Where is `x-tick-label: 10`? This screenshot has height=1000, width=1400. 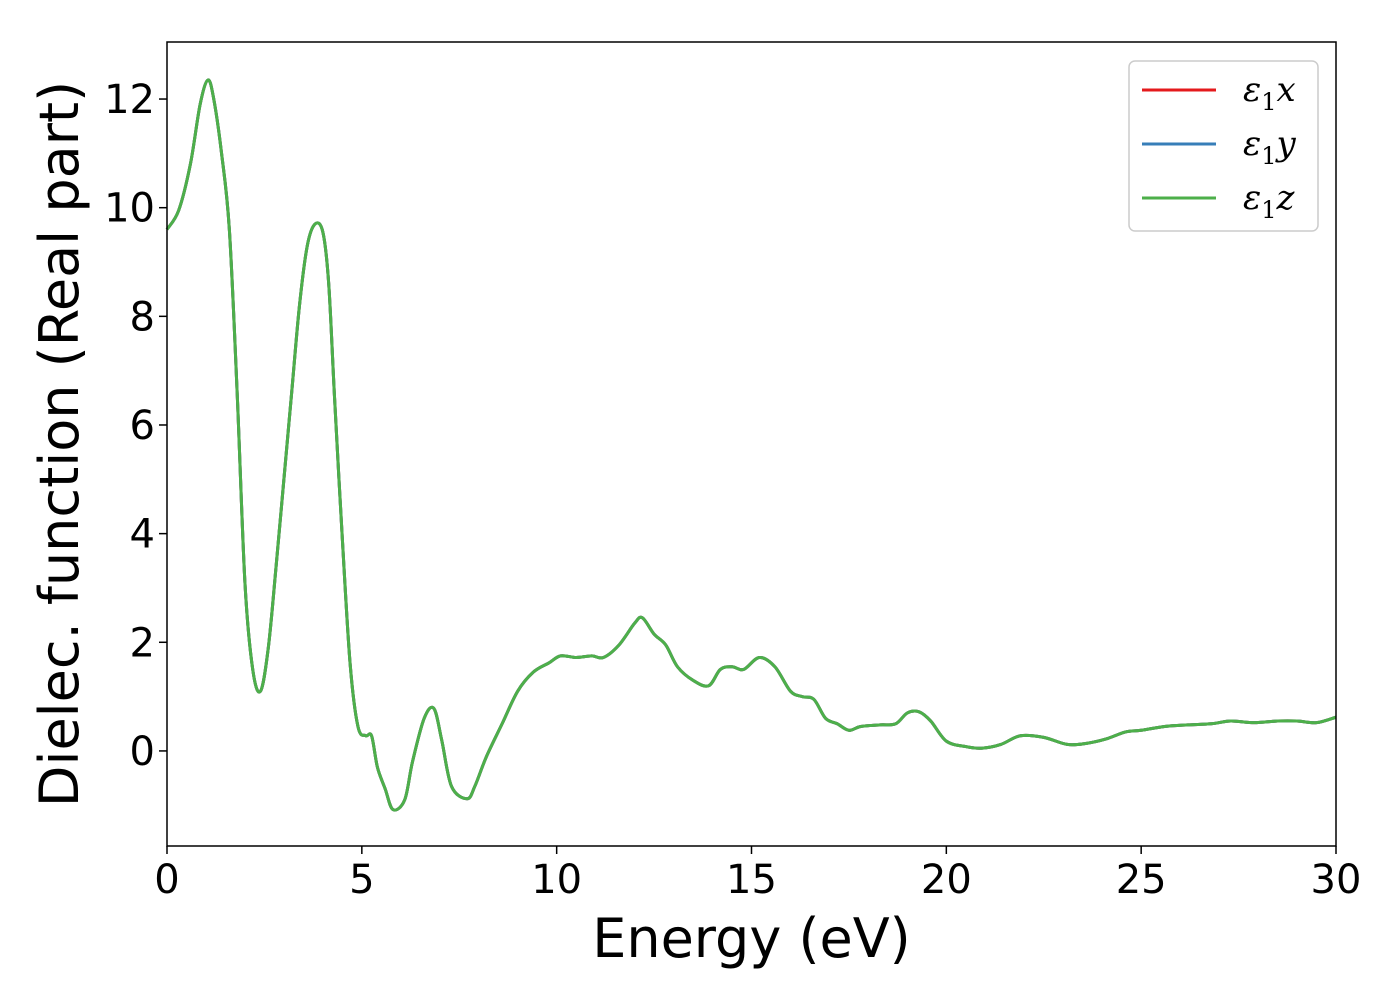
x-tick-label: 10 is located at coordinates (556, 880).